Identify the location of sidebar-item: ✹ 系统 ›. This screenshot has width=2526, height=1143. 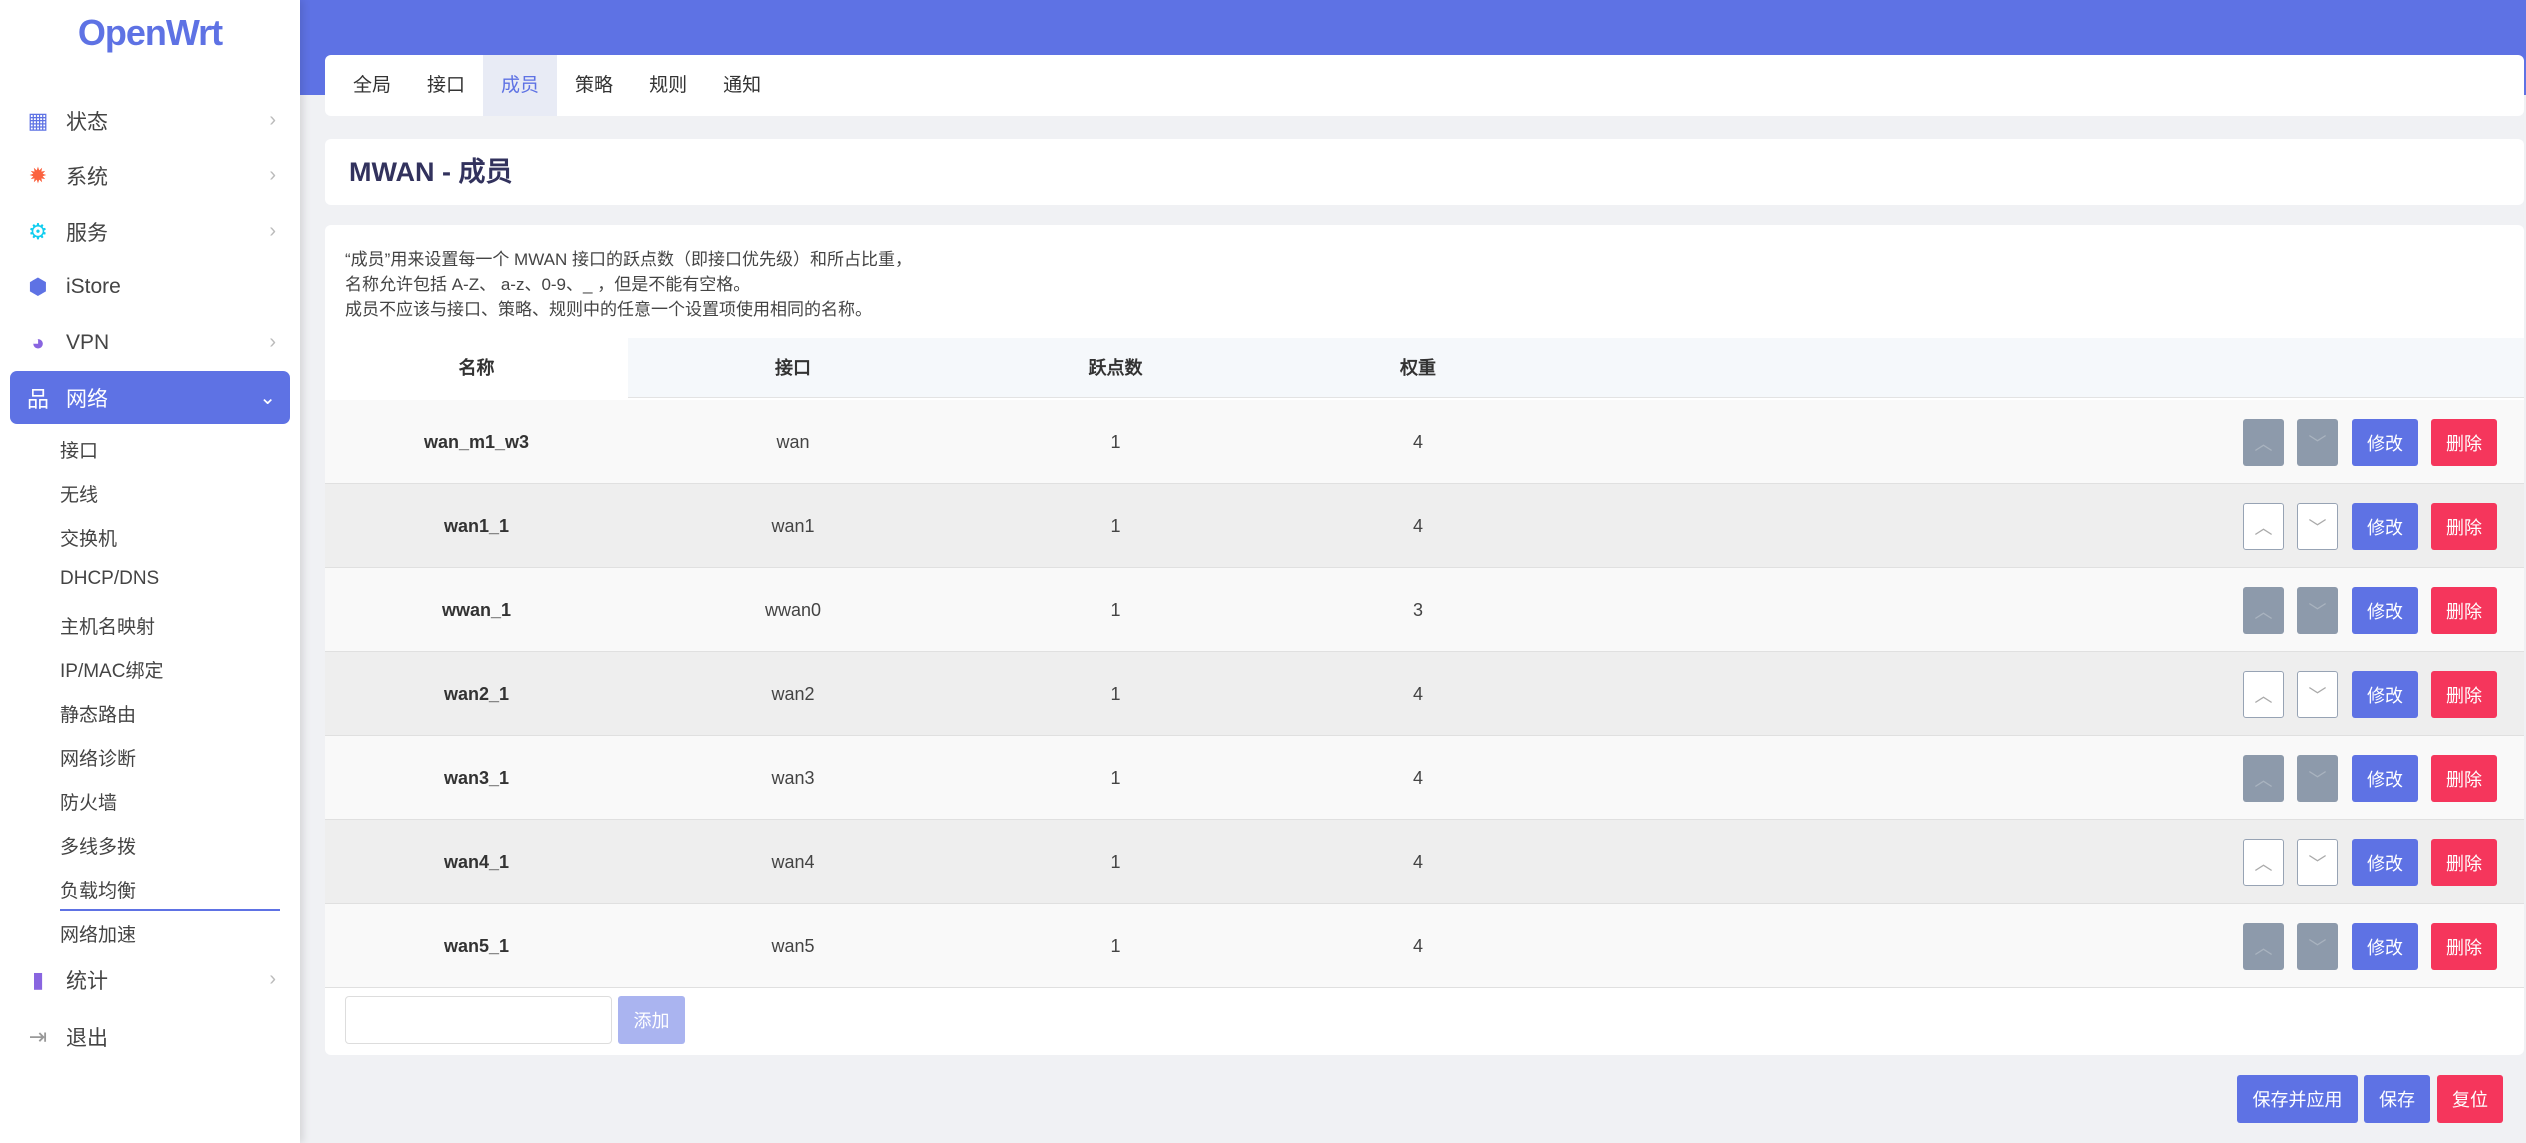
(150, 175).